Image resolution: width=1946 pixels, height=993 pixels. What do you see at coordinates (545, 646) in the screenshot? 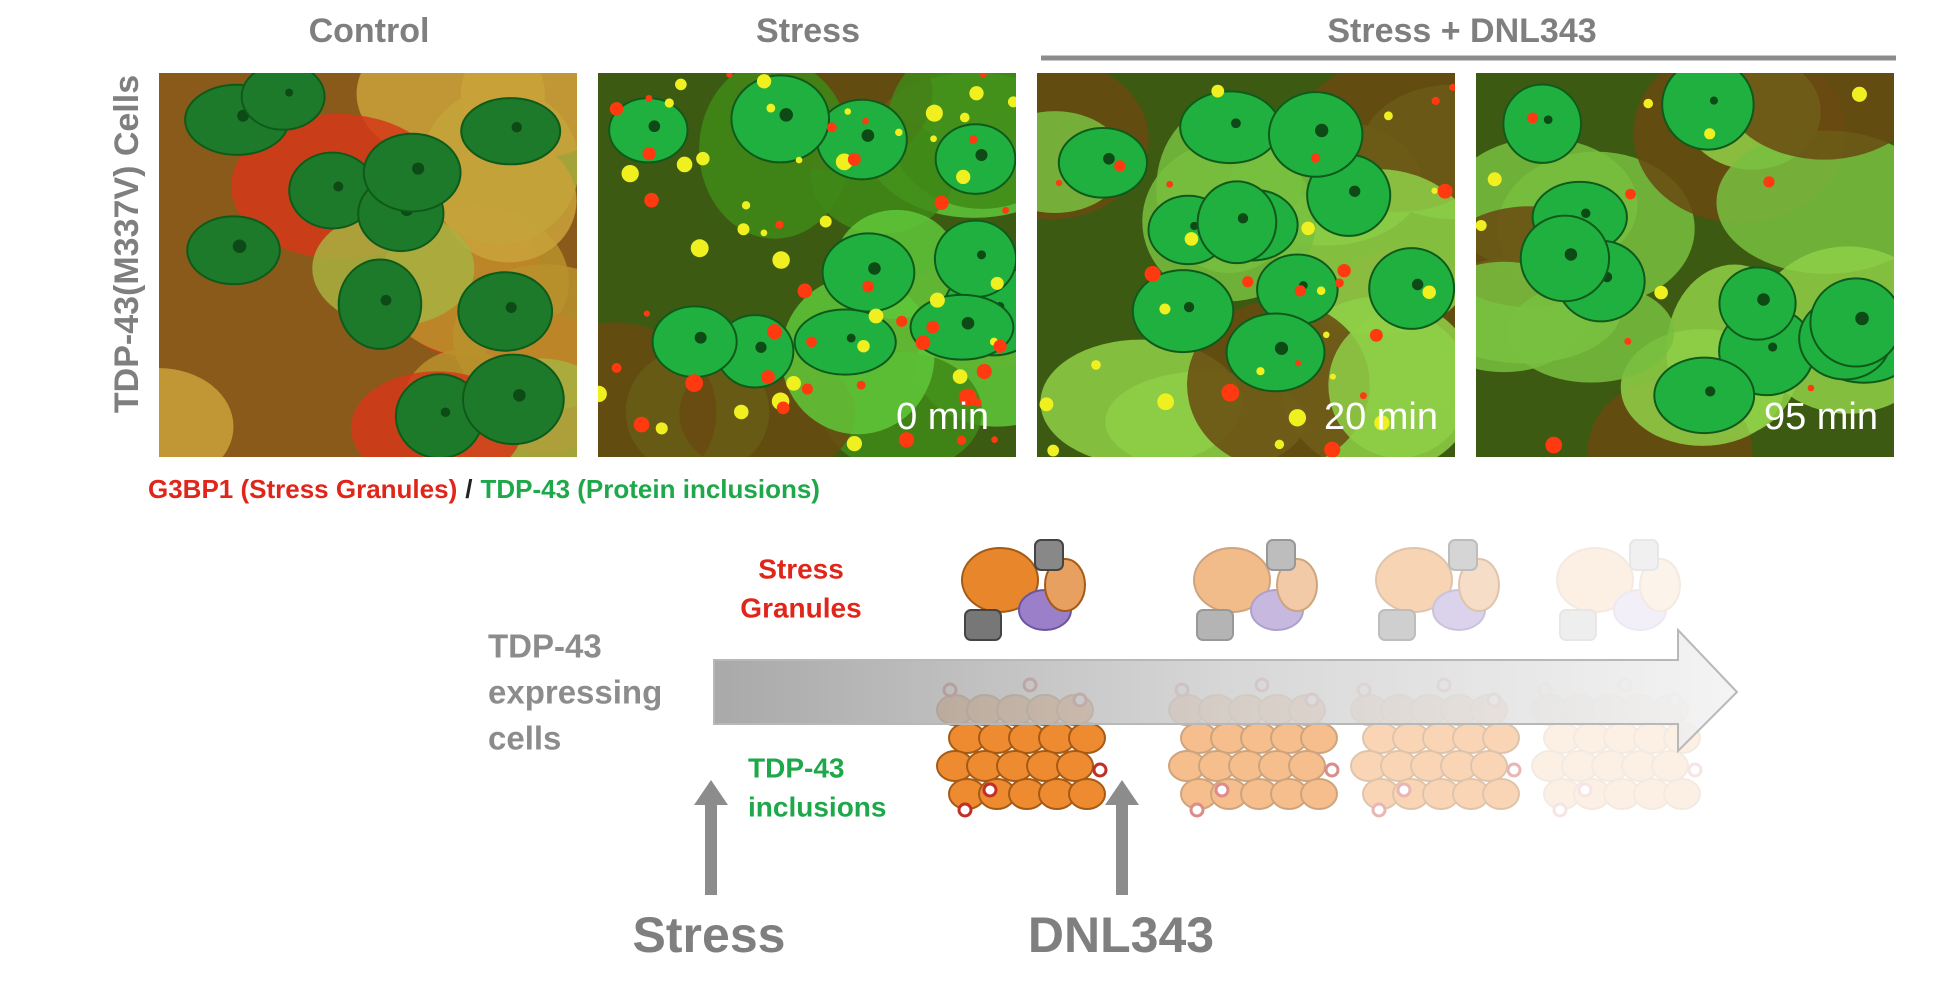
I see `start-label: TDP-43` at bounding box center [545, 646].